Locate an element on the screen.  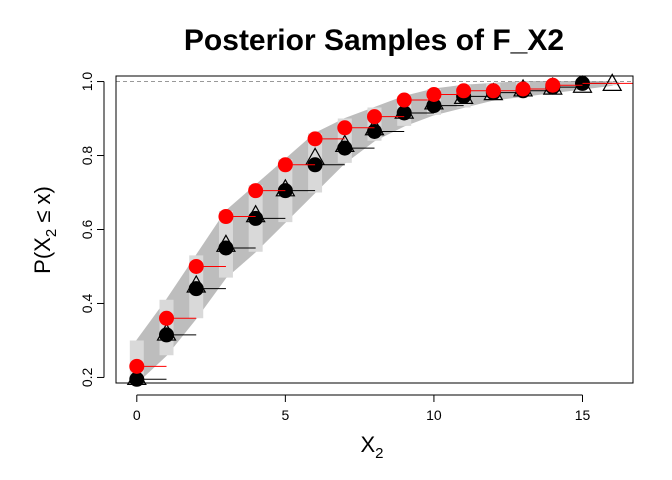
triangle-point is located at coordinates (612, 82).